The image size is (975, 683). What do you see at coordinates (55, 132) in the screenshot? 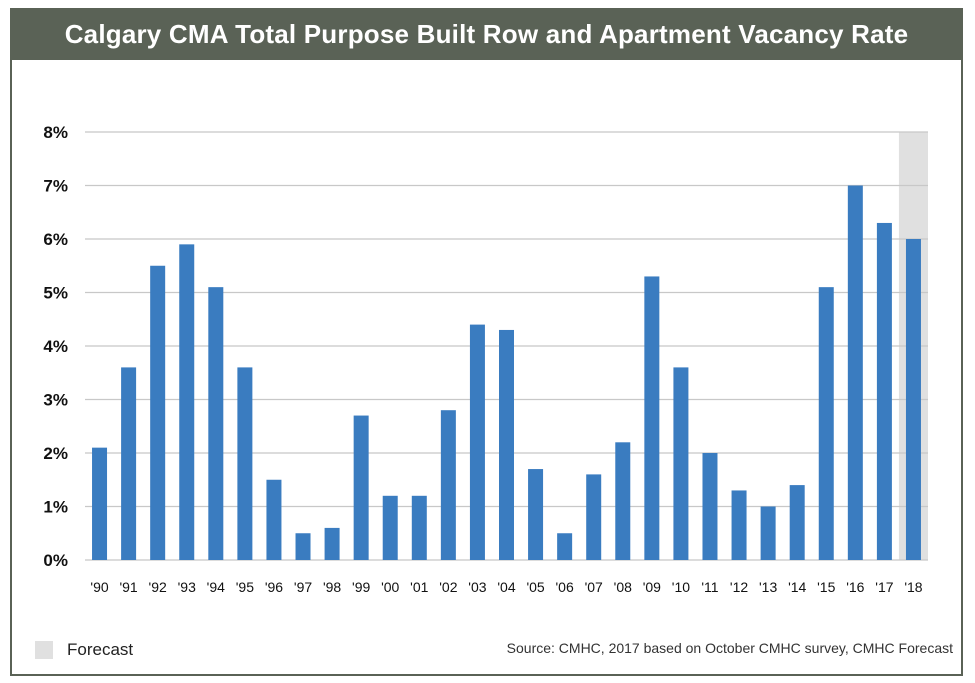
I see `y-tick-label: 8%` at bounding box center [55, 132].